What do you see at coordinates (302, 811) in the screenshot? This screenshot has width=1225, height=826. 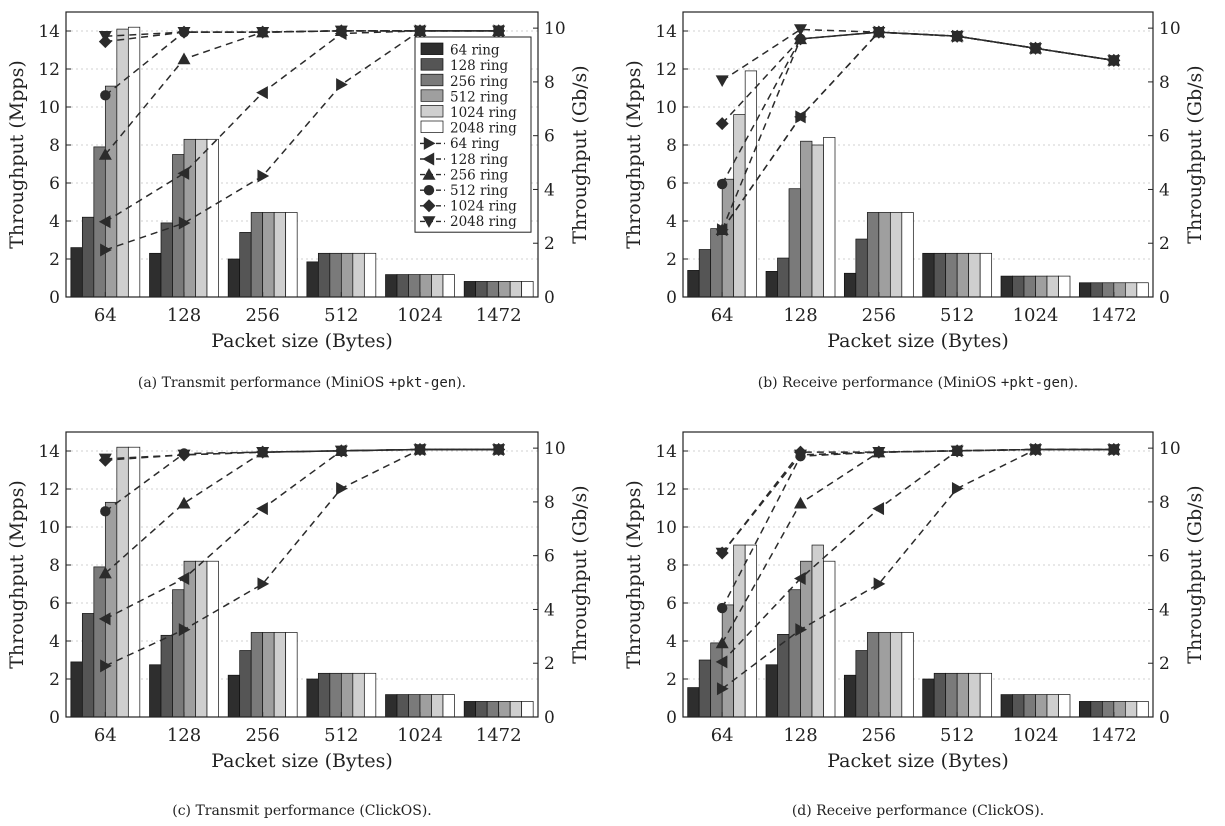 I see `panel-caption: (c) Transmit performance (ClickOS).` at bounding box center [302, 811].